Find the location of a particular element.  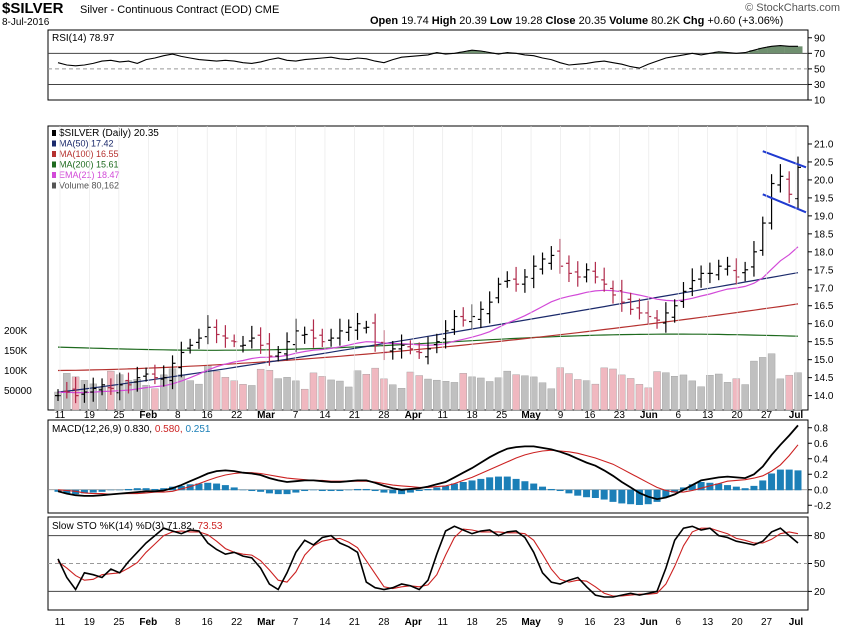

price-x-tick-label: May is located at coordinates (531, 415).